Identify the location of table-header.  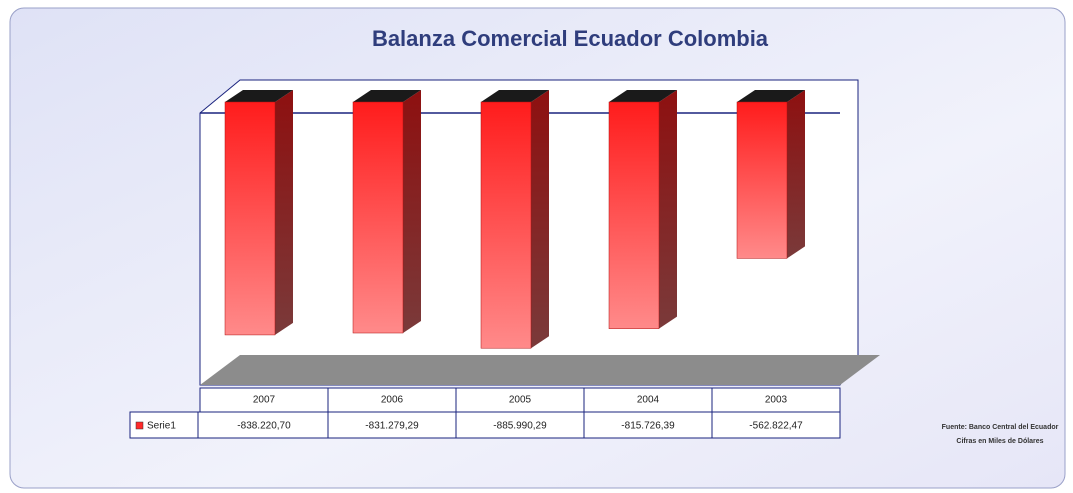
(520, 400).